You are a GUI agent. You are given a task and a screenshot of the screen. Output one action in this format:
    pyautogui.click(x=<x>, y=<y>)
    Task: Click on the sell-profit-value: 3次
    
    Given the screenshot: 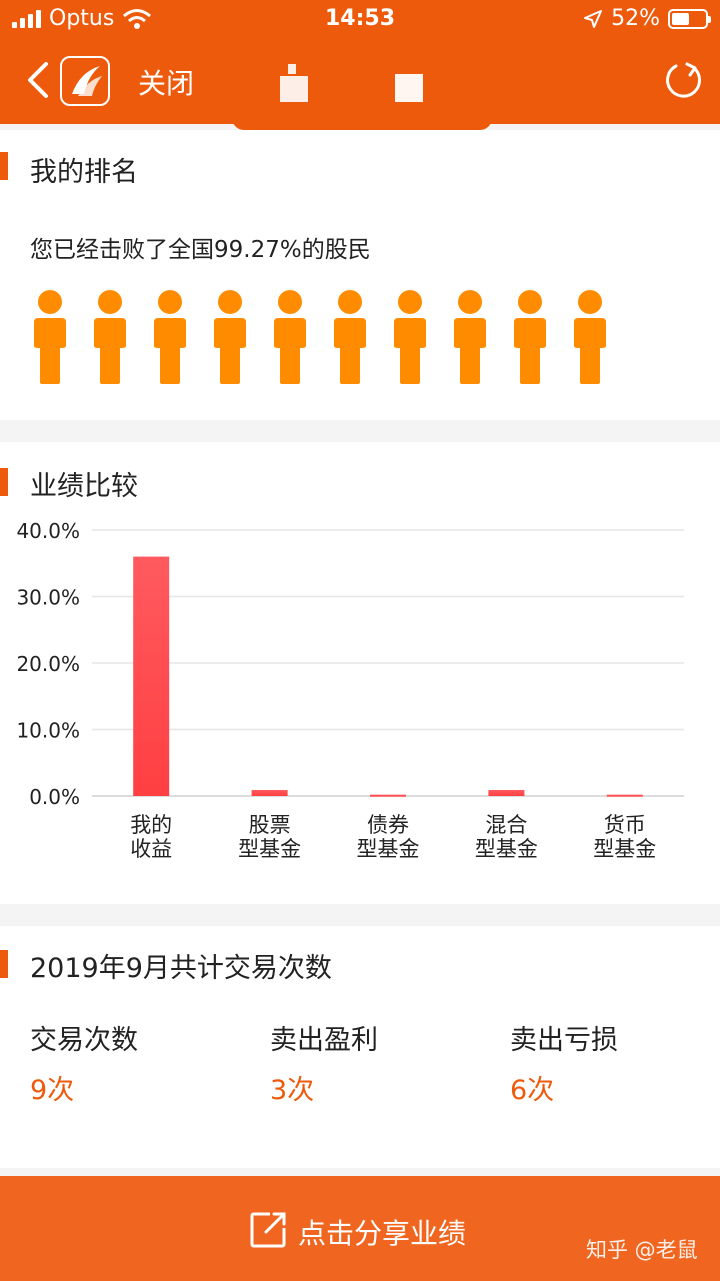 What is the action you would take?
    pyautogui.click(x=292, y=1090)
    